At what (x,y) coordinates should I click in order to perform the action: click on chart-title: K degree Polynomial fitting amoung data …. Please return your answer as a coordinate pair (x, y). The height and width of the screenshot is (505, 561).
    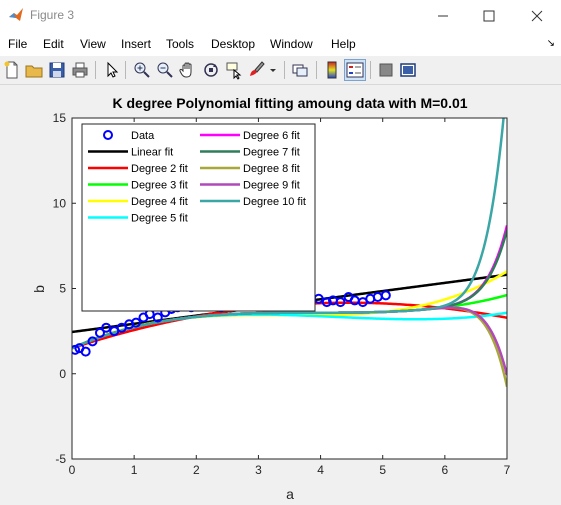
    Looking at the image, I should click on (289, 103).